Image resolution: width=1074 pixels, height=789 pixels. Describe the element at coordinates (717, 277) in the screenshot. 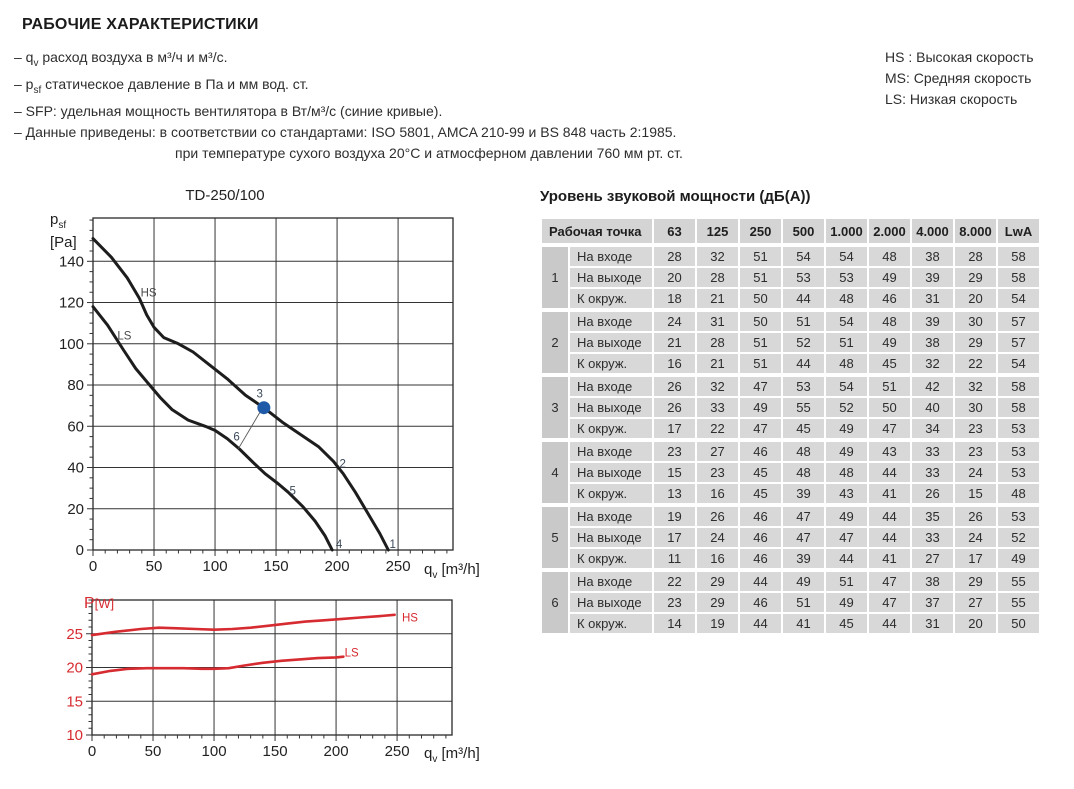

I see `table-cell: 28` at that location.